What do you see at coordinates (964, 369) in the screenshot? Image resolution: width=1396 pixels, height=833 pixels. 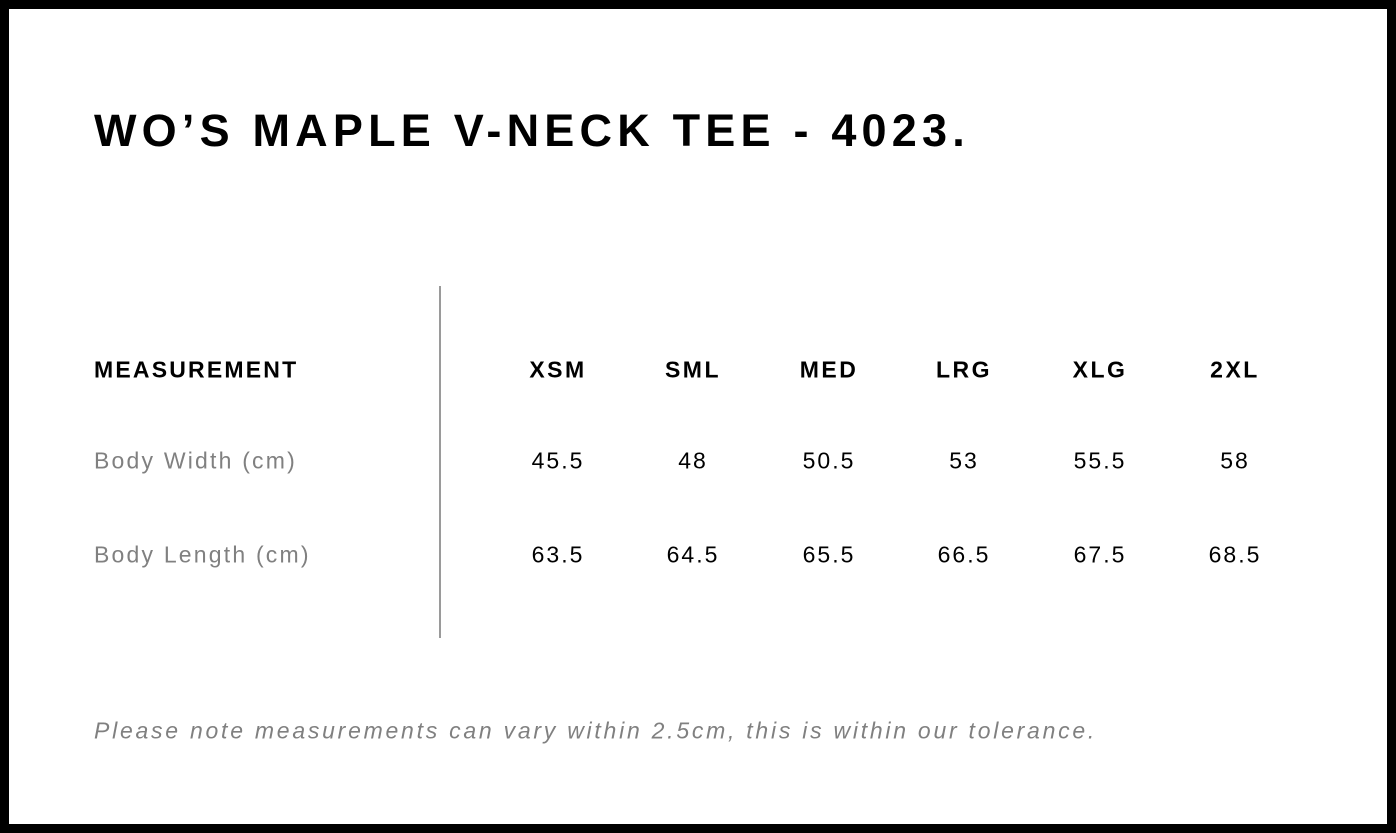 I see `size-header: LRG` at bounding box center [964, 369].